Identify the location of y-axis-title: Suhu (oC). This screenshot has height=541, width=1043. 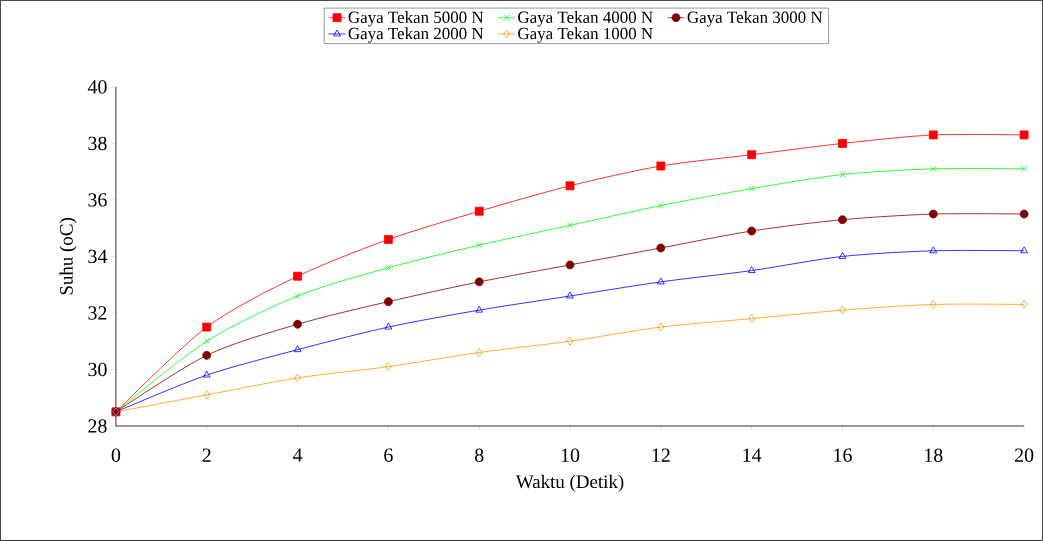
(68, 256).